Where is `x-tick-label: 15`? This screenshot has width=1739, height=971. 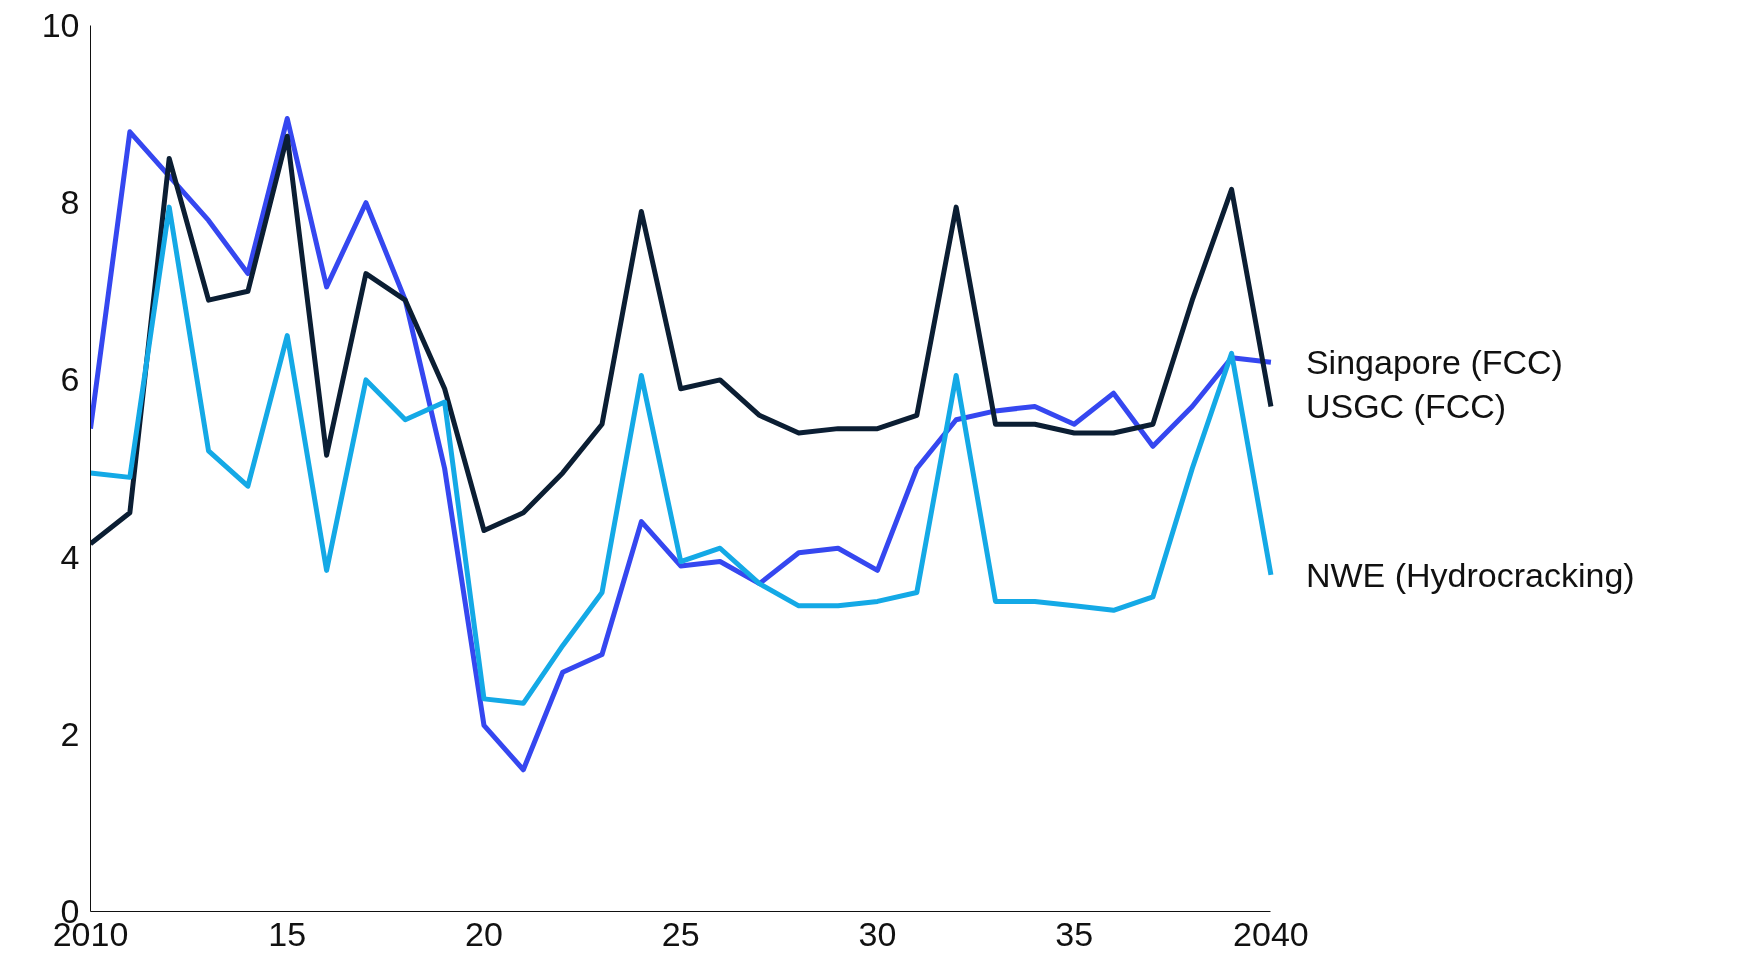 x-tick-label: 15 is located at coordinates (287, 933).